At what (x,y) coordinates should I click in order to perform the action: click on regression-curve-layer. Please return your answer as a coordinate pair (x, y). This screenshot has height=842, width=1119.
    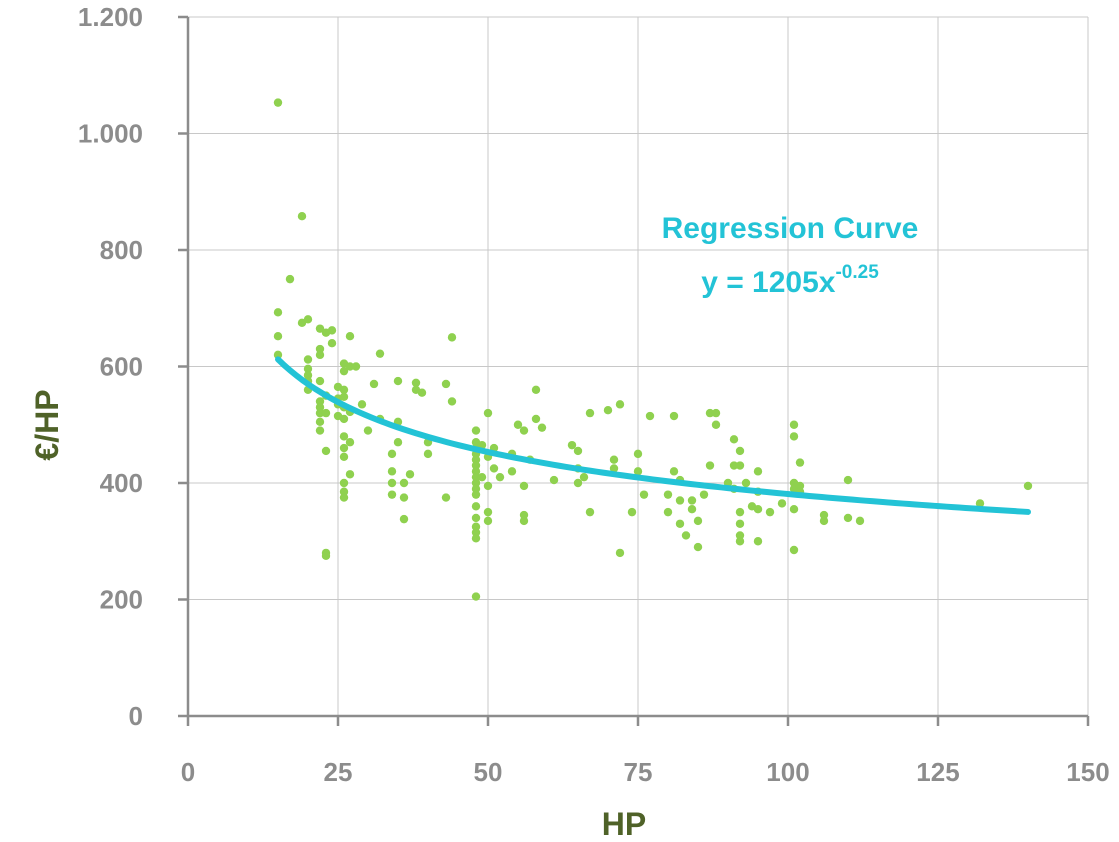
    Looking at the image, I should click on (653, 435).